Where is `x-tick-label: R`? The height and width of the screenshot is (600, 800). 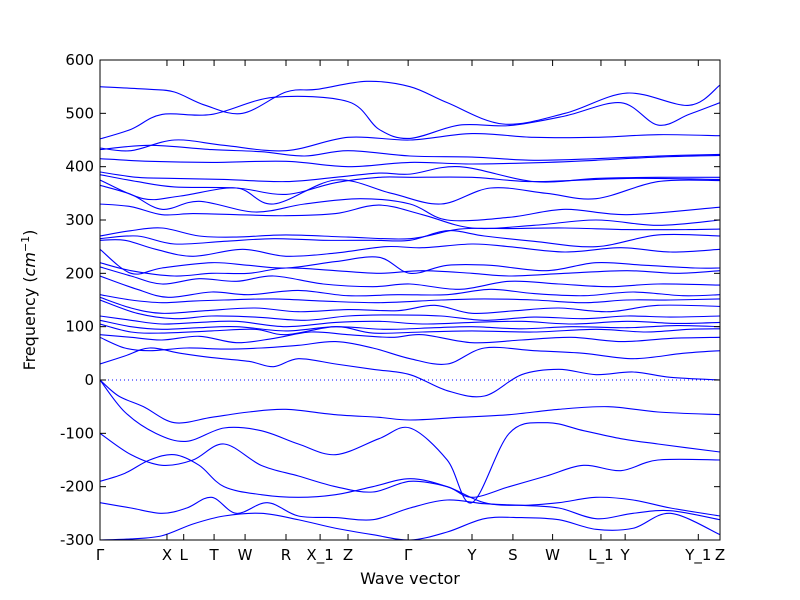 x-tick-label: R is located at coordinates (286, 555).